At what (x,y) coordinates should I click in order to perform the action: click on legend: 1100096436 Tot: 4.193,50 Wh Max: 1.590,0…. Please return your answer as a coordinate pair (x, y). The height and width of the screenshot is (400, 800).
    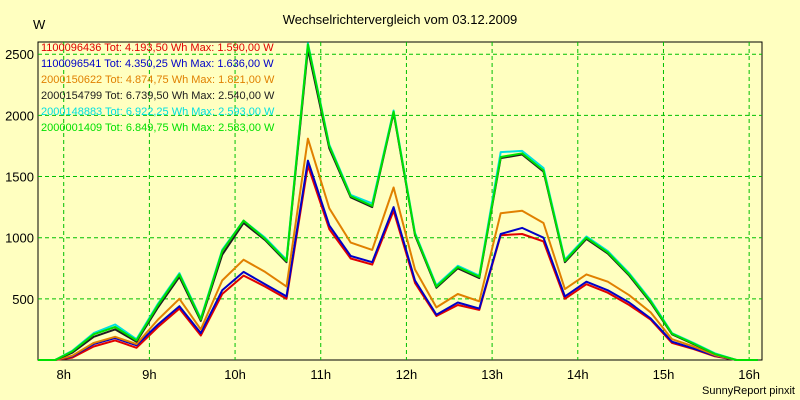
    Looking at the image, I should click on (158, 88).